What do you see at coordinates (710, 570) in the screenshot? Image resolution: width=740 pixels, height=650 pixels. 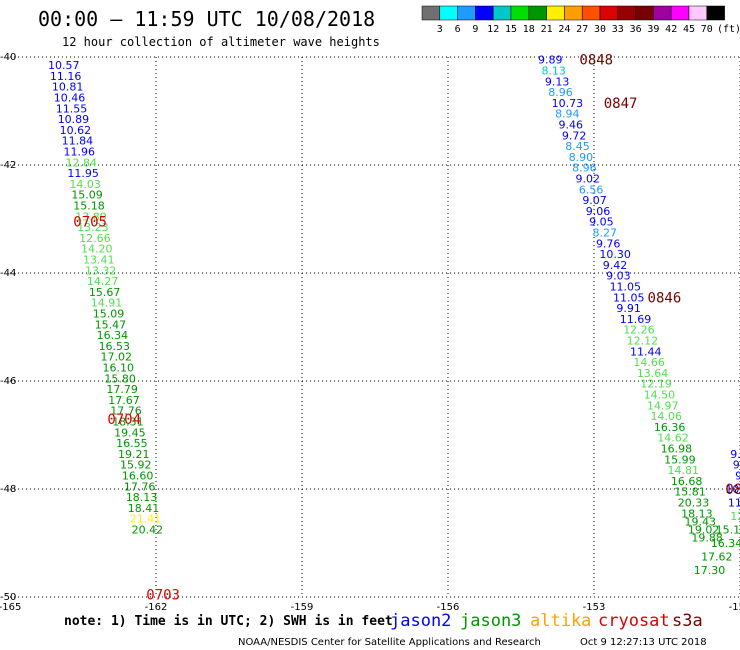 I see `data-label: 17.30` at bounding box center [710, 570].